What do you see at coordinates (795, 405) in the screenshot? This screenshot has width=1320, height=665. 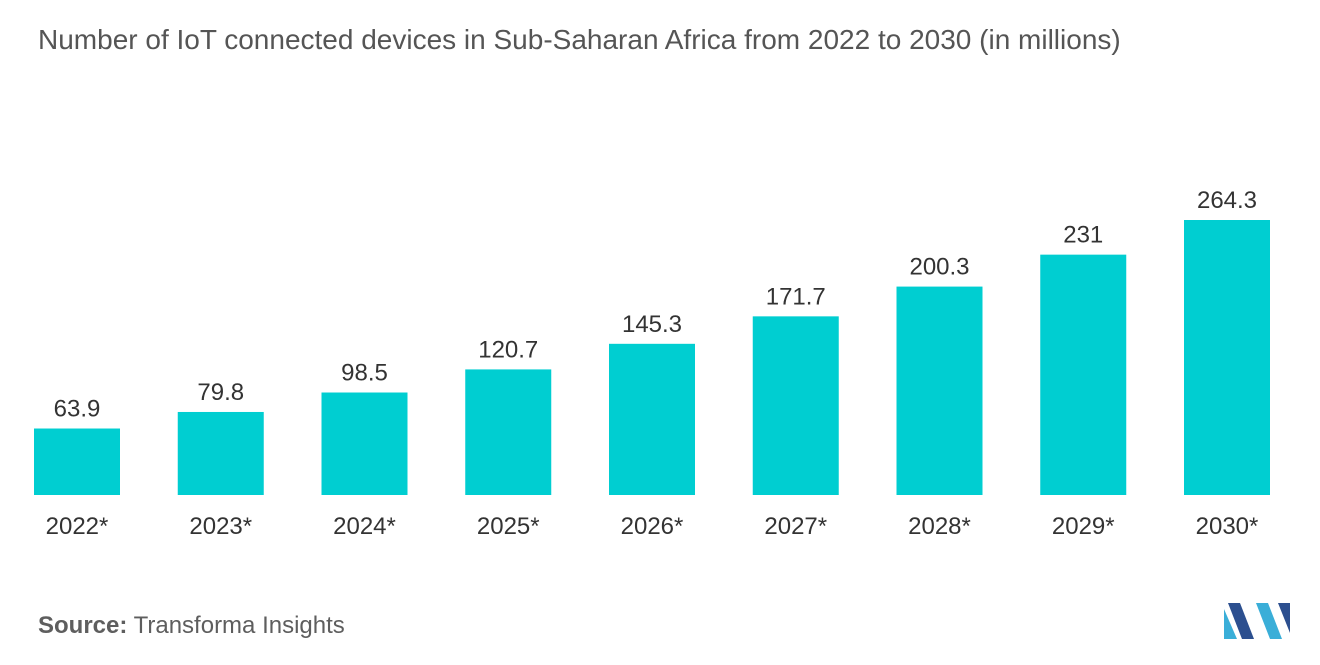 I see `bar-2027` at bounding box center [795, 405].